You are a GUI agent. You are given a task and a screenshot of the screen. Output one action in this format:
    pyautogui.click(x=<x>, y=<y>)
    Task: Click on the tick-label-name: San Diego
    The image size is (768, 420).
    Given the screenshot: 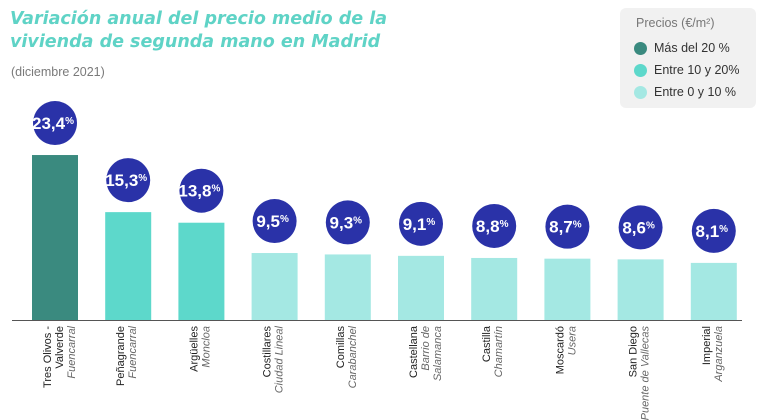 What is the action you would take?
    pyautogui.click(x=634, y=351)
    